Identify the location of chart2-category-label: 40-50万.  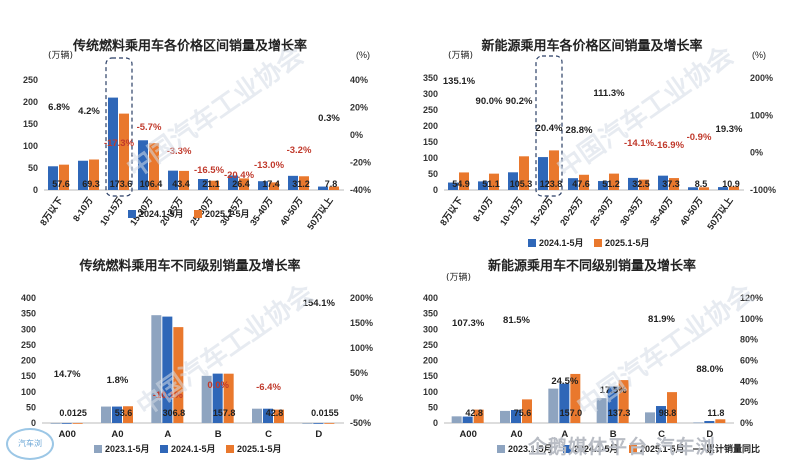
(691, 211).